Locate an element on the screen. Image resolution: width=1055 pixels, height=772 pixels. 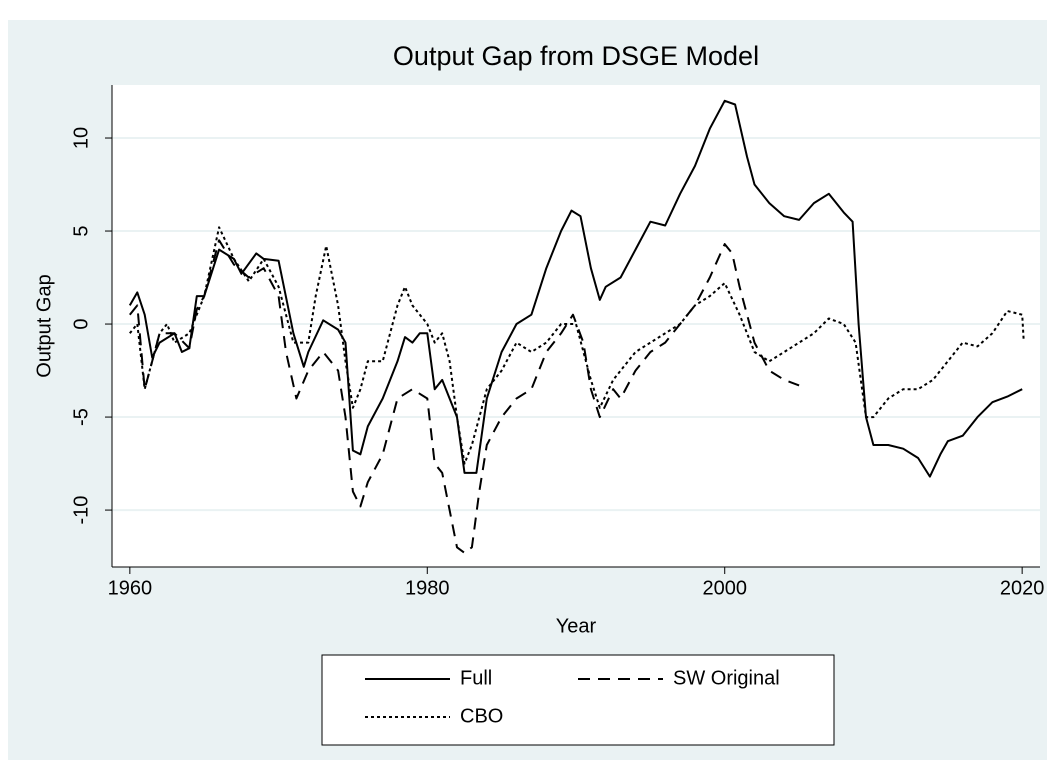
y-tick-label: -10 is located at coordinates (81, 510).